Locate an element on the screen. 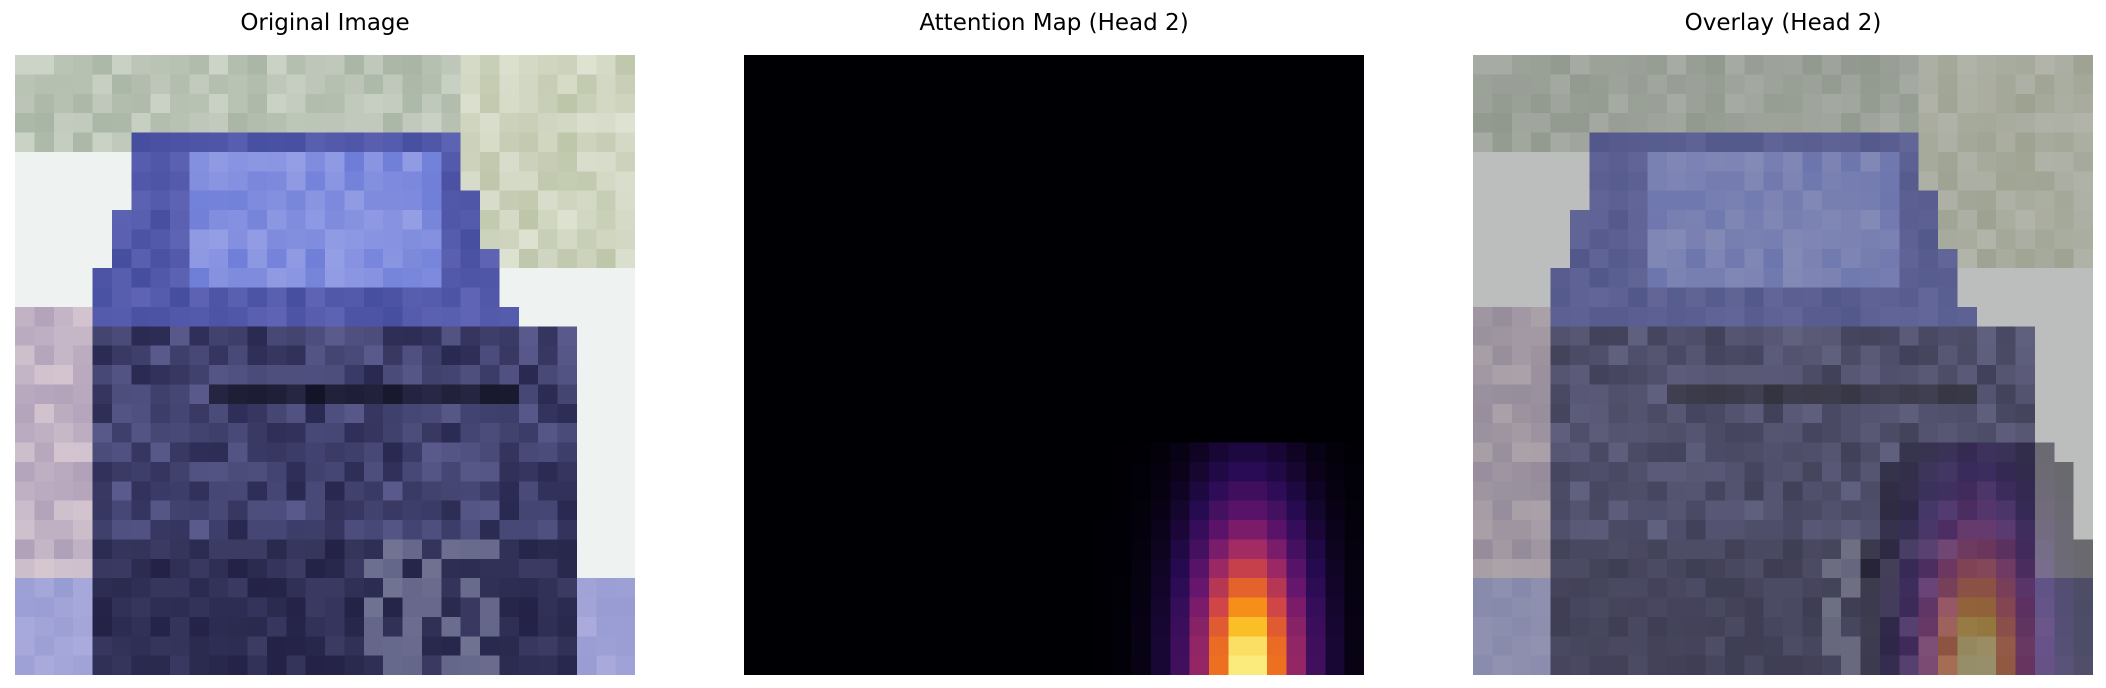 The image size is (2106, 688). panel-title-overlay: Overlay (Head 2) is located at coordinates (1783, 23).